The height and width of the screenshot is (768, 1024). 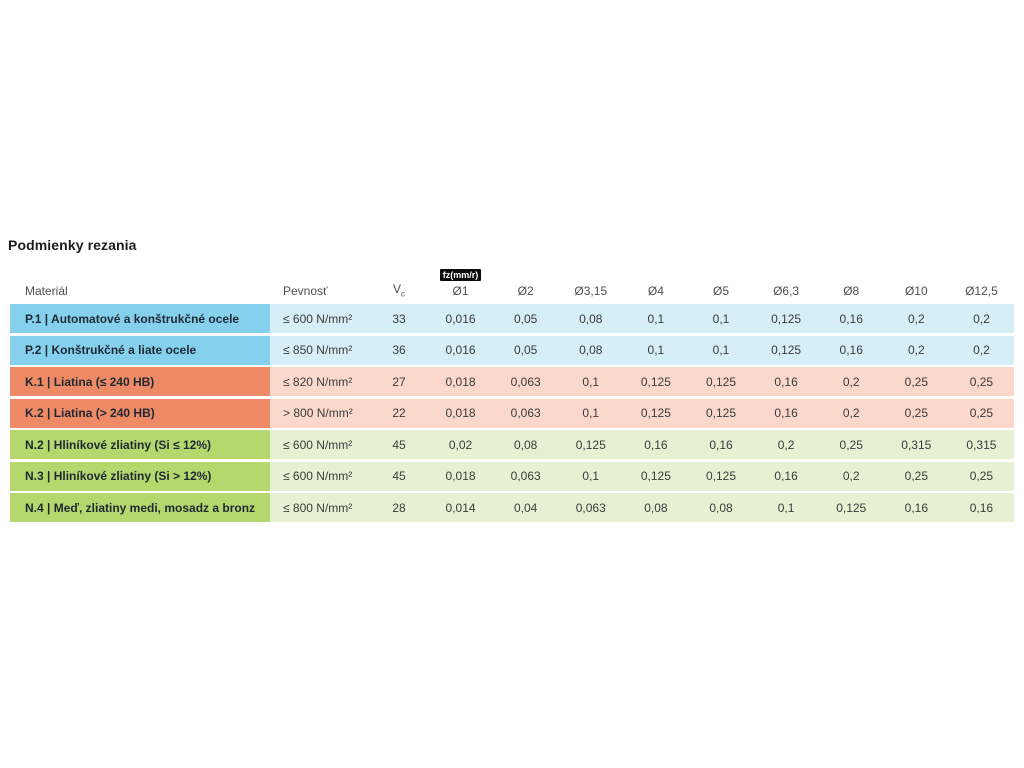 I want to click on feed-value-cell: 0,016, so click(x=461, y=318).